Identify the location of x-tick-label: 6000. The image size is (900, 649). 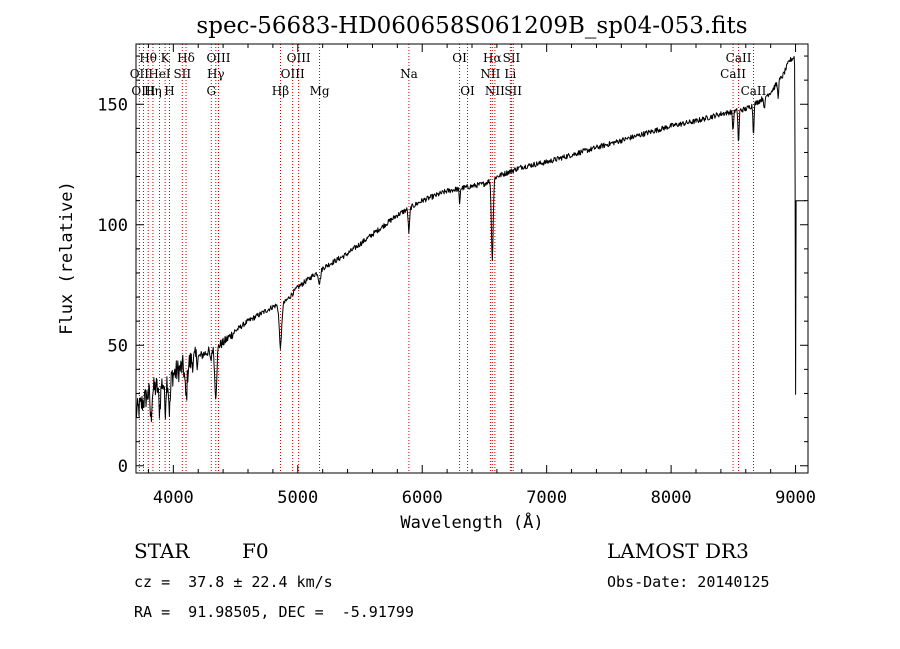
(422, 498).